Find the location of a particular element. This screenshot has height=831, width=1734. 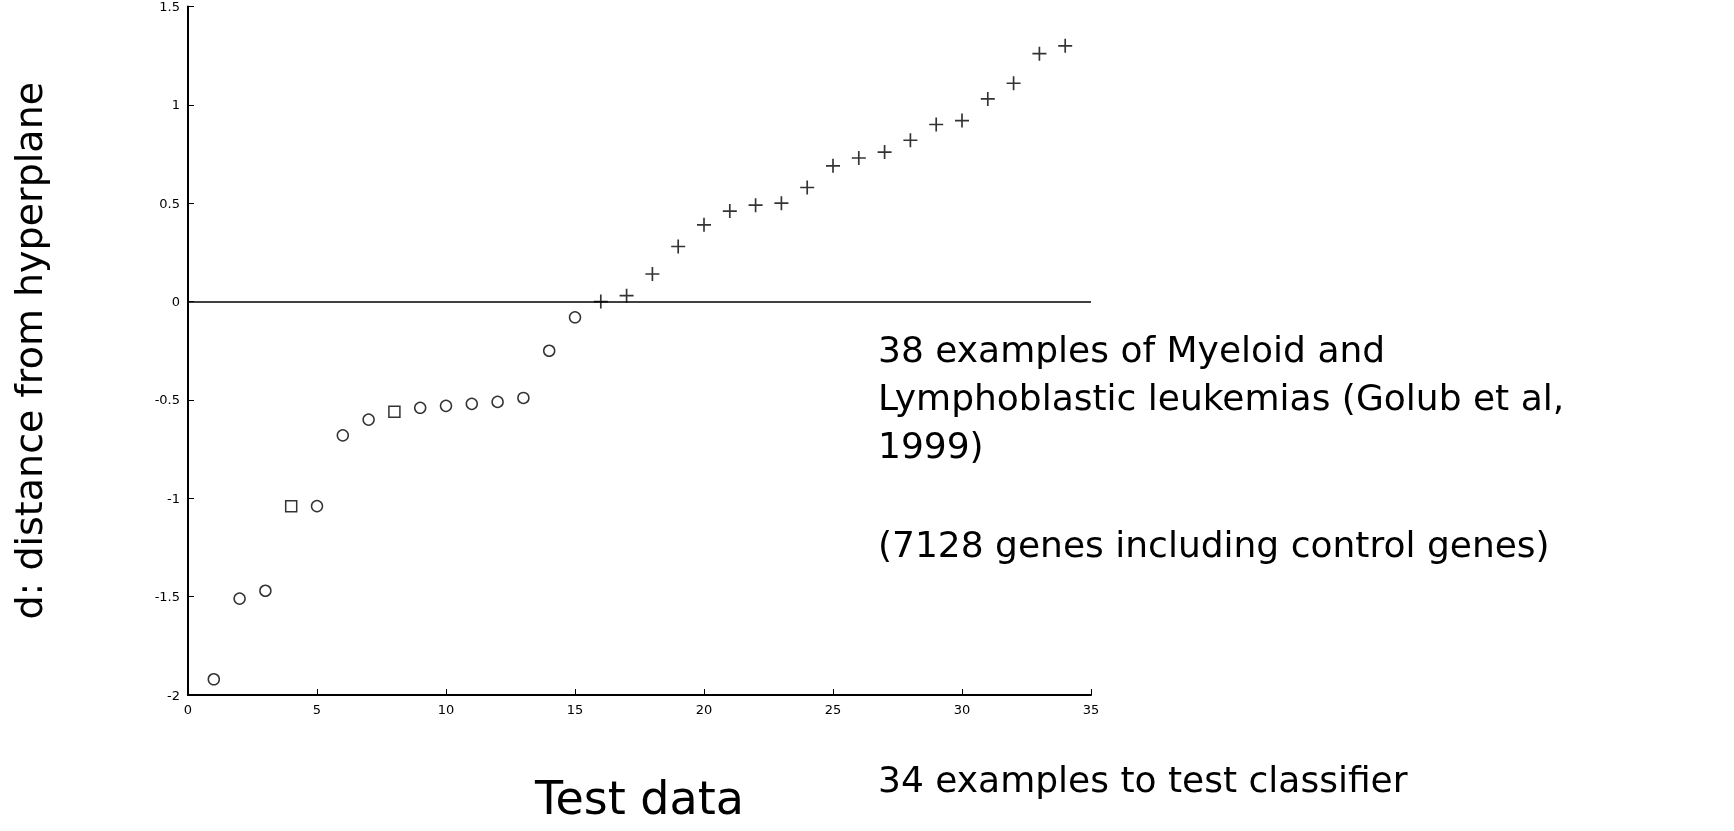

y-tick-label: 1 is located at coordinates (175, 105).